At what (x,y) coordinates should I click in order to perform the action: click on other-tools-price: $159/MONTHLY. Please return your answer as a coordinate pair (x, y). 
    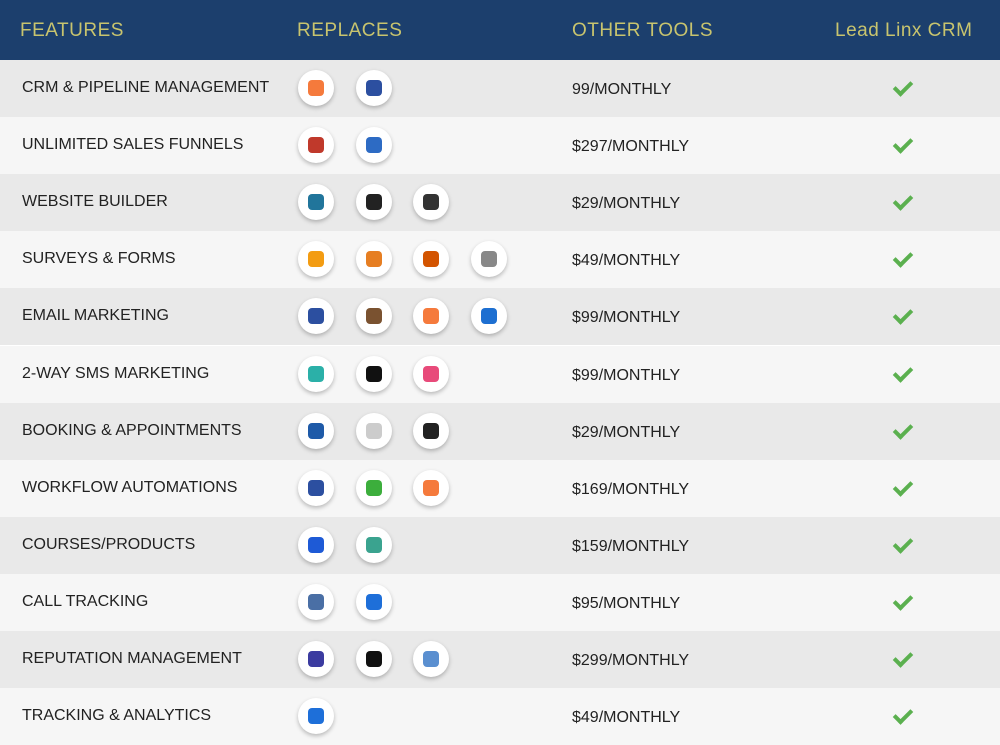
    Looking at the image, I should click on (631, 546).